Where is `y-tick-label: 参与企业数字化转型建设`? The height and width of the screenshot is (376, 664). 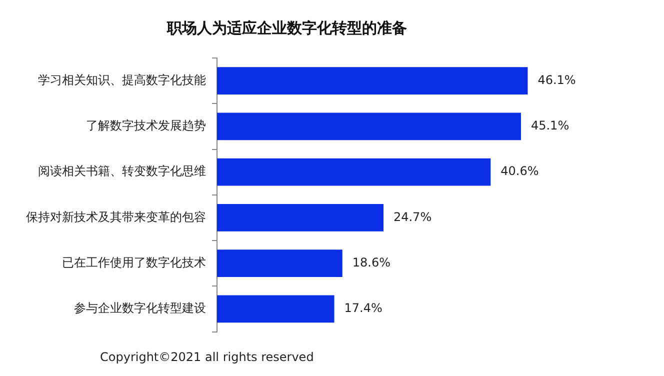 y-tick-label: 参与企业数字化转型建设 is located at coordinates (140, 308).